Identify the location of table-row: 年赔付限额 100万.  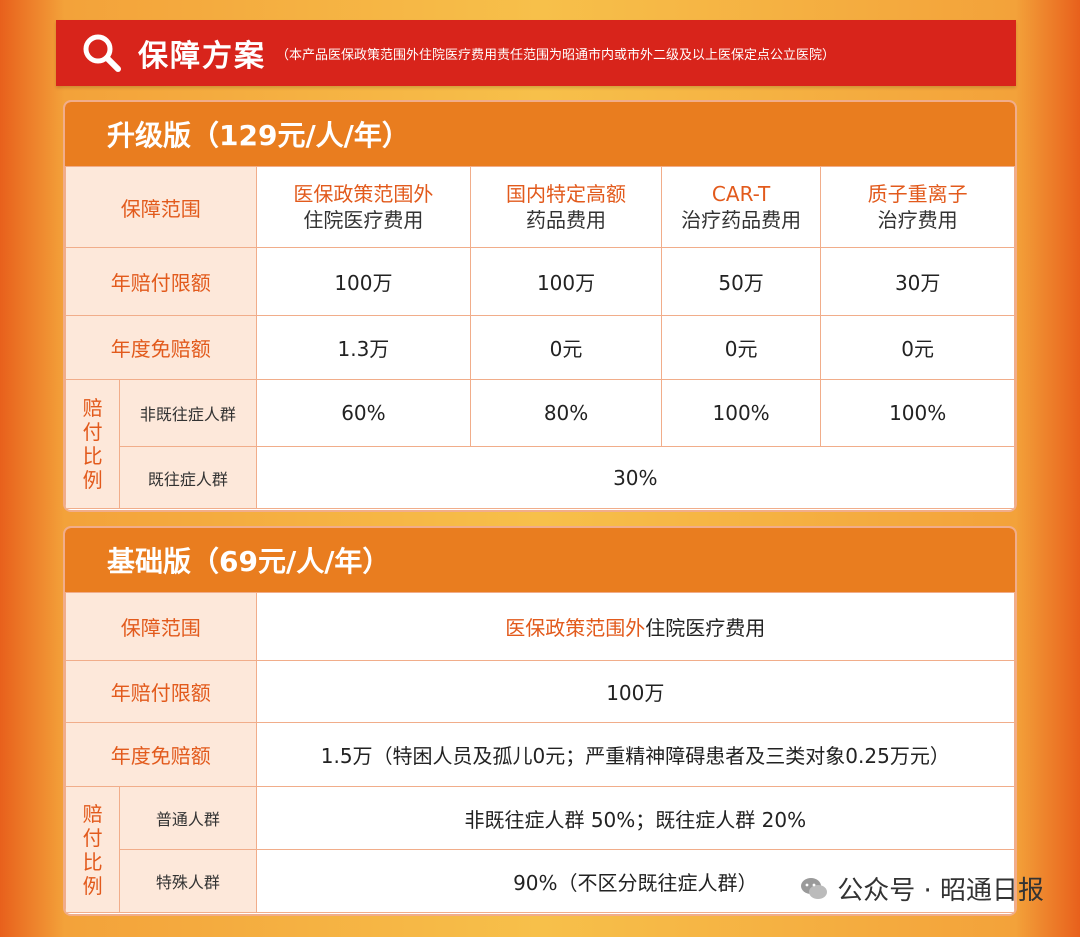
(540, 691).